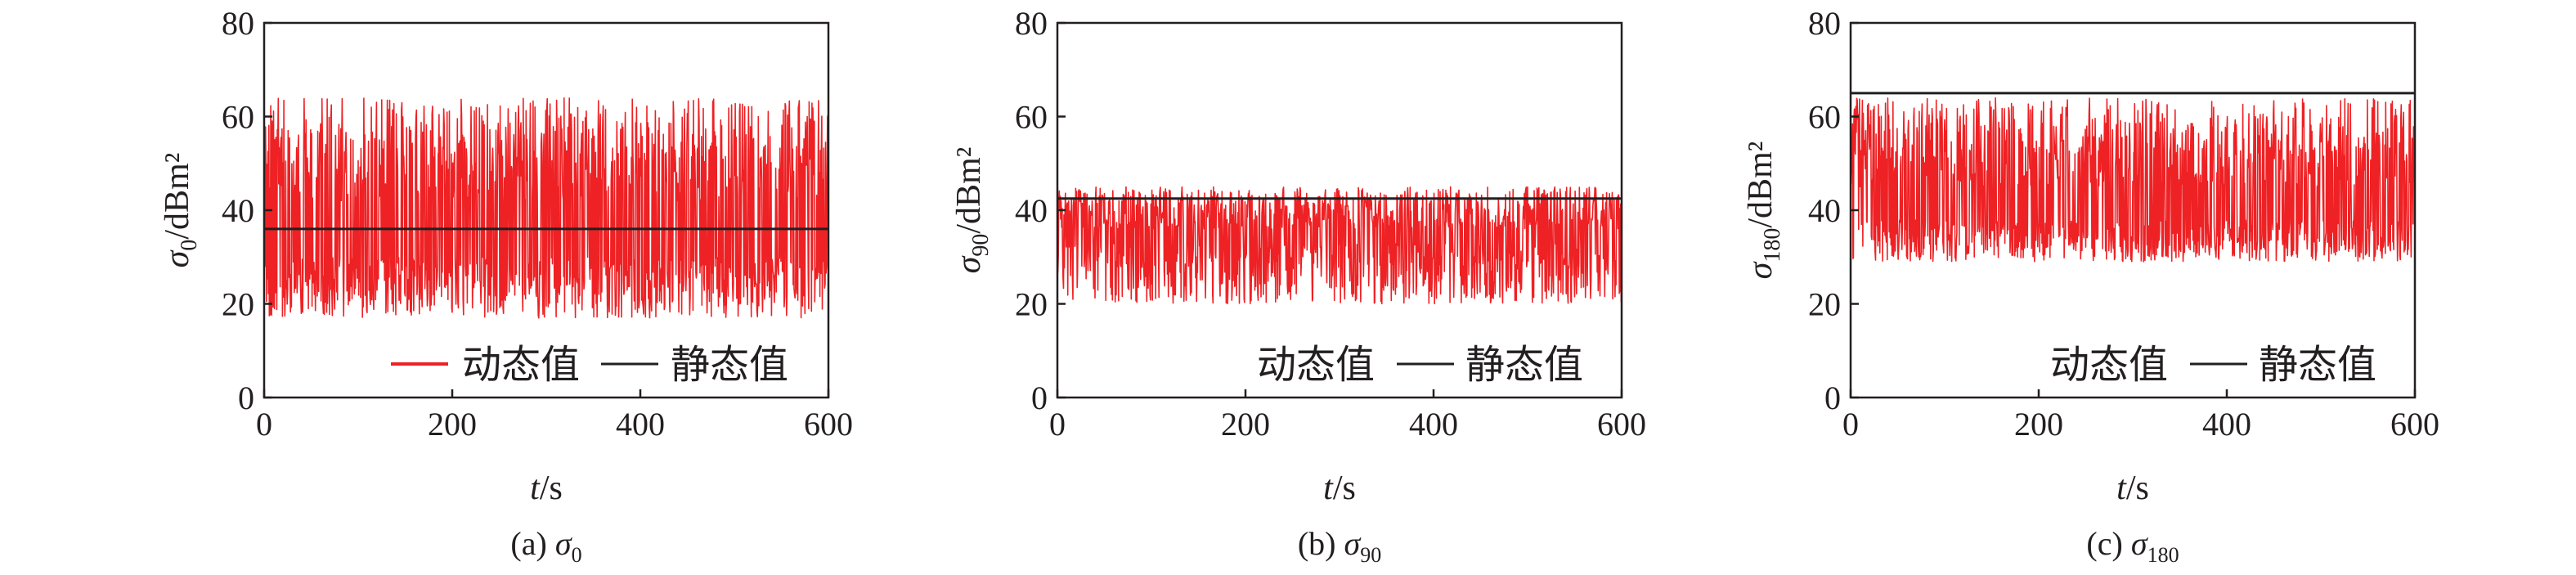  I want to click on caption-prefix-a: (a), so click(528, 544).